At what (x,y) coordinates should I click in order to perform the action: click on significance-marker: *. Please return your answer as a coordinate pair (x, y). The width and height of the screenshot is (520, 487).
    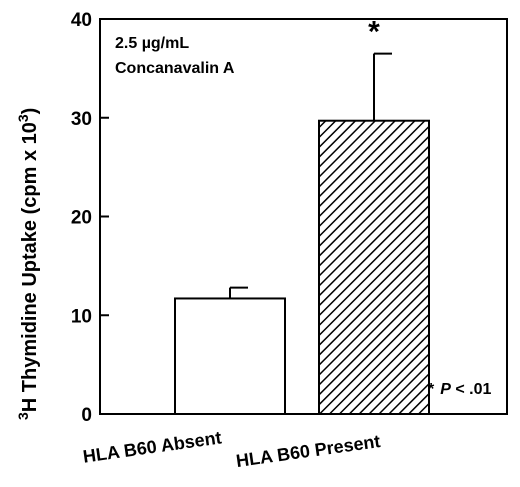
    Looking at the image, I should click on (374, 32).